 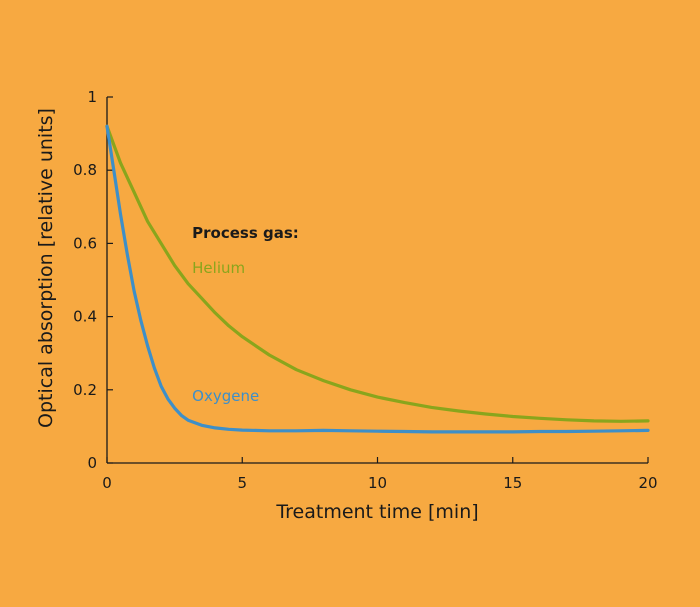 I want to click on x-tick-label: 10, so click(x=377, y=483).